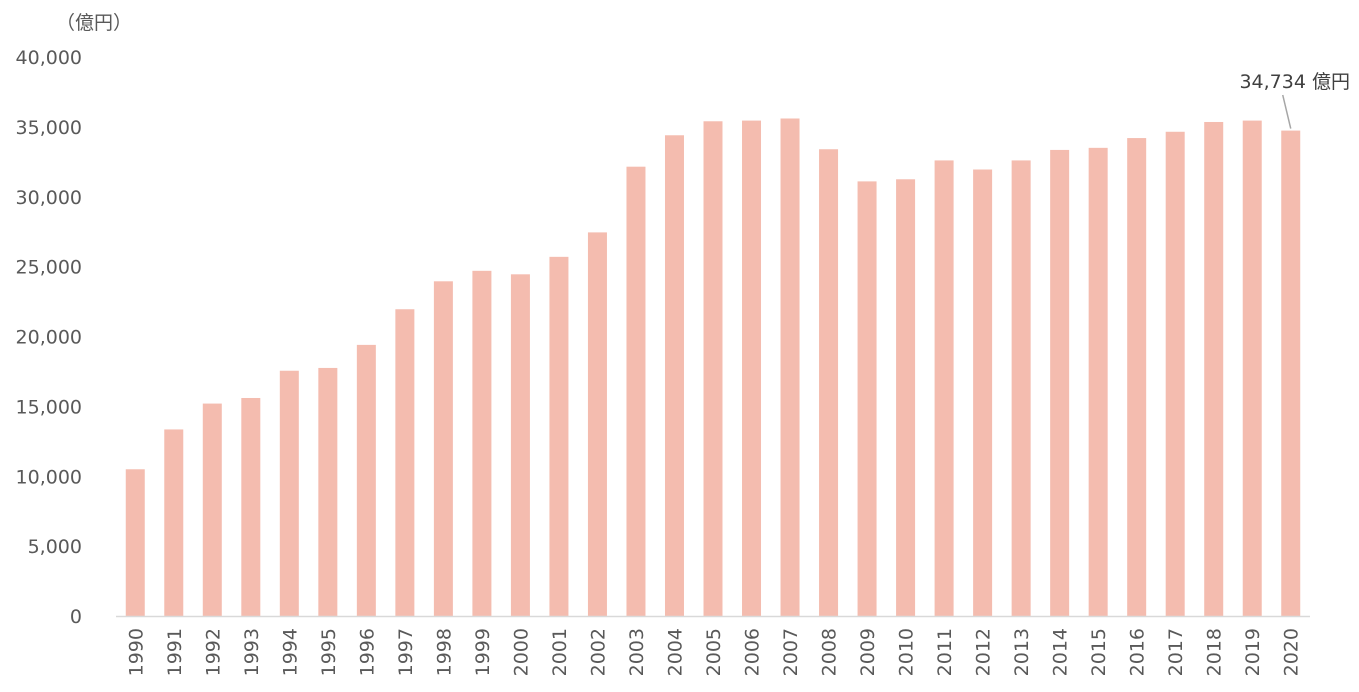 The image size is (1359, 692). Describe the element at coordinates (366, 480) in the screenshot. I see `bar-1996` at that location.